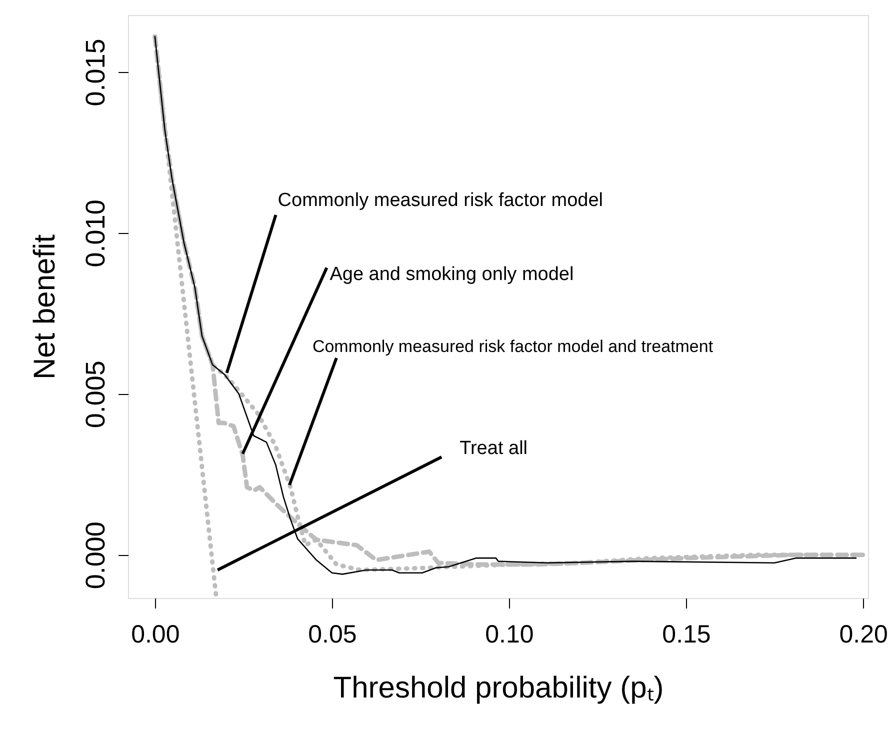 This screenshot has width=888, height=738. I want to click on x-tick-label: 0.10, so click(509, 634).